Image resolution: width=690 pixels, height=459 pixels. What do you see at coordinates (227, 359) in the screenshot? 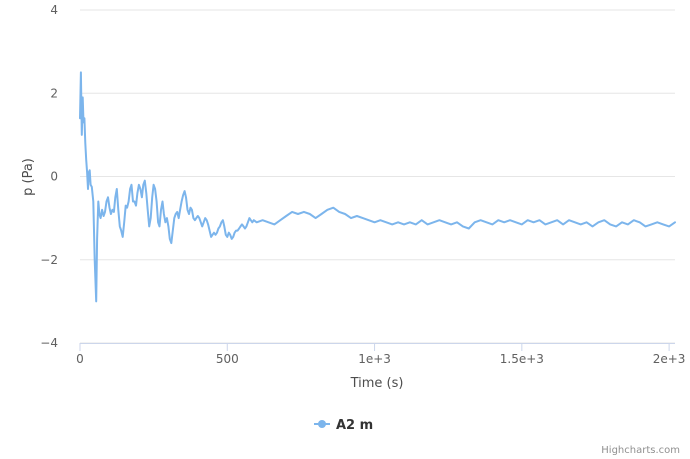
I see `x-tick-label: 500` at bounding box center [227, 359].